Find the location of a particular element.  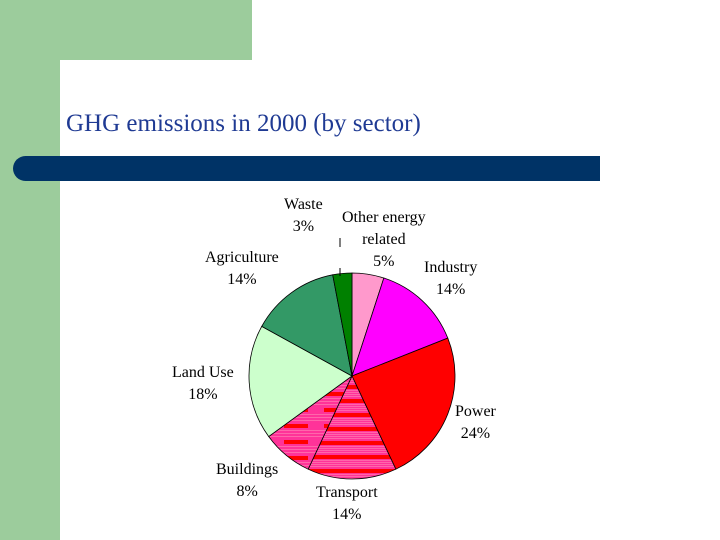

pie-slice-power is located at coordinates (403, 403).